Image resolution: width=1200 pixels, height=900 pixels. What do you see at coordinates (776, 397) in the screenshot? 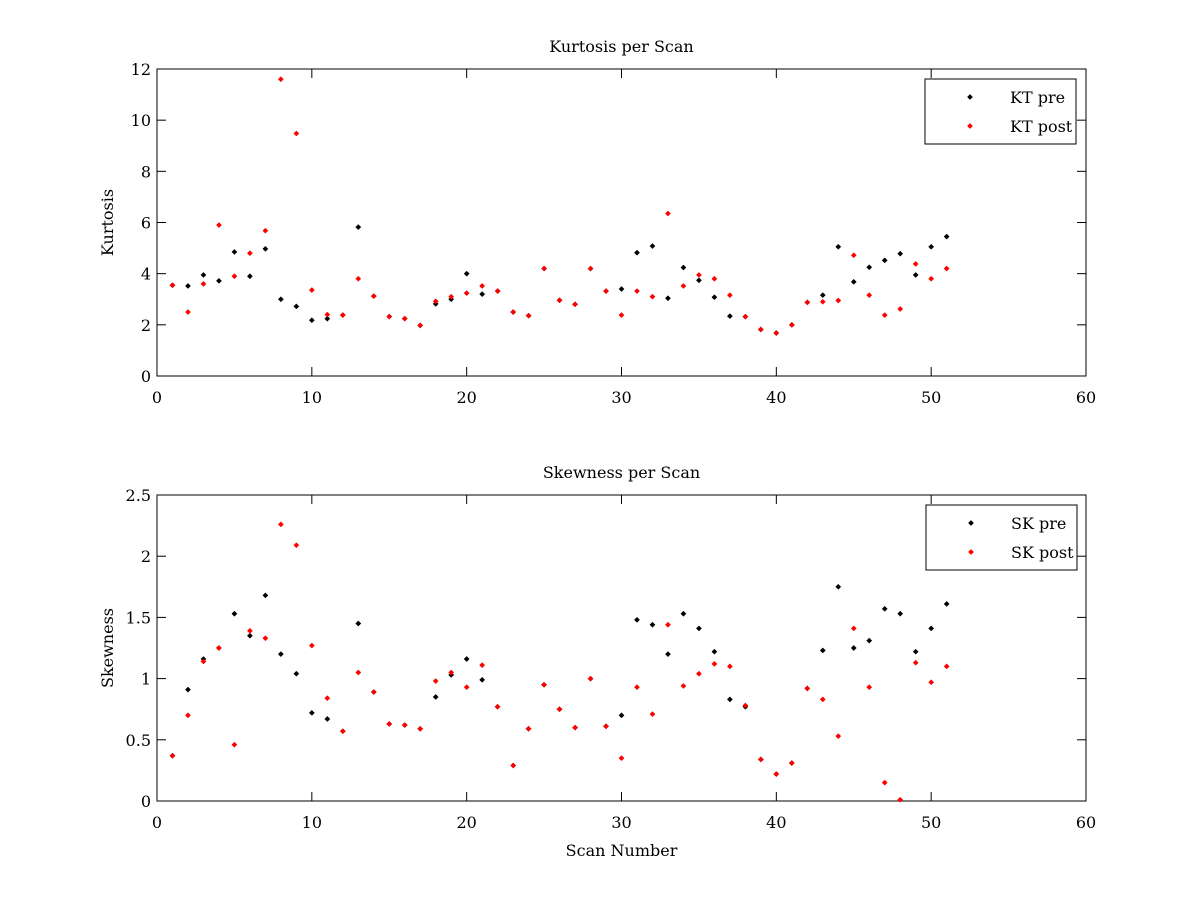
I see `x-tick-label: 40` at bounding box center [776, 397].